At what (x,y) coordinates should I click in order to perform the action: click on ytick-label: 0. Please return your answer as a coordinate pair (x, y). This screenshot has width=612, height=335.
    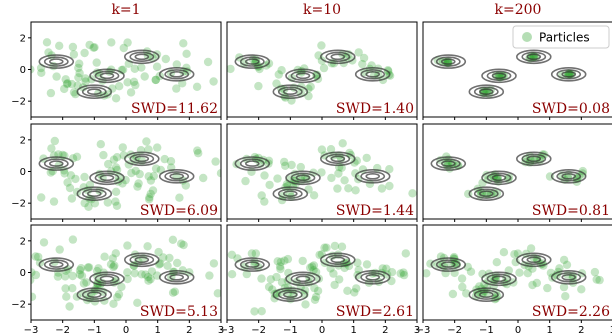
    Looking at the image, I should click on (23, 172).